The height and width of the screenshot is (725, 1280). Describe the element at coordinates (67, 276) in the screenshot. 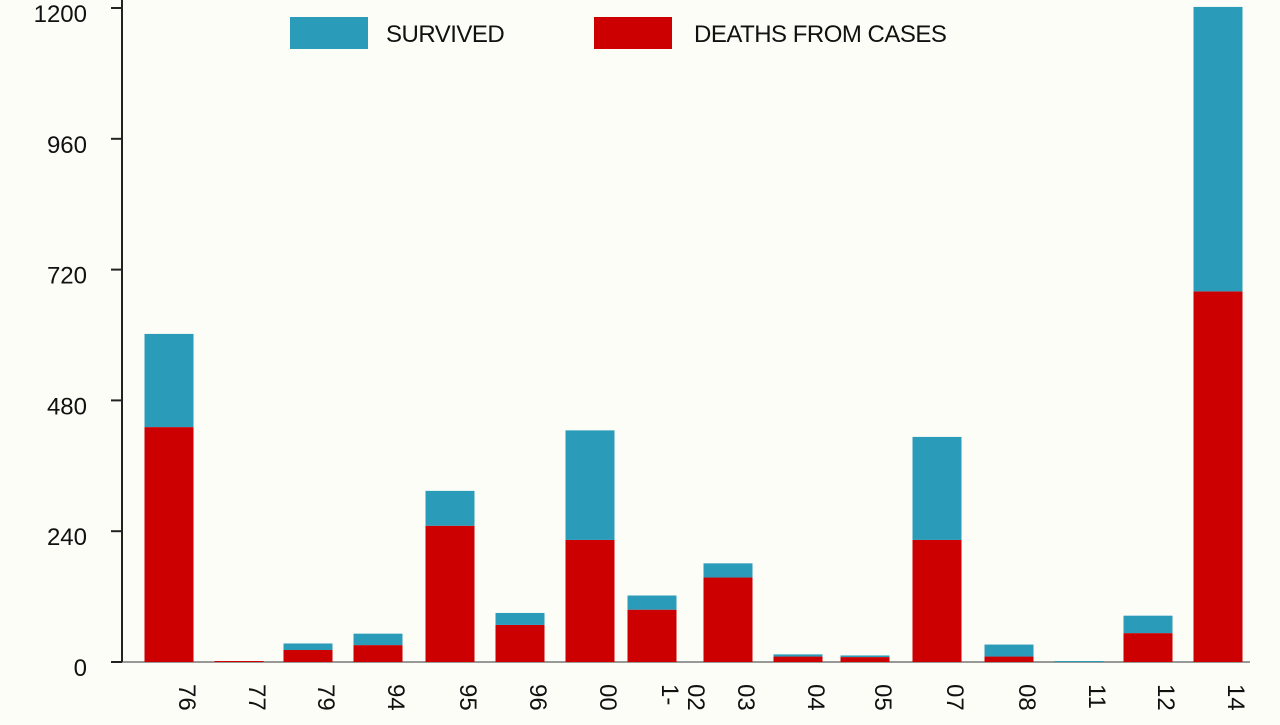

I see `y-tick-label: 720` at that location.